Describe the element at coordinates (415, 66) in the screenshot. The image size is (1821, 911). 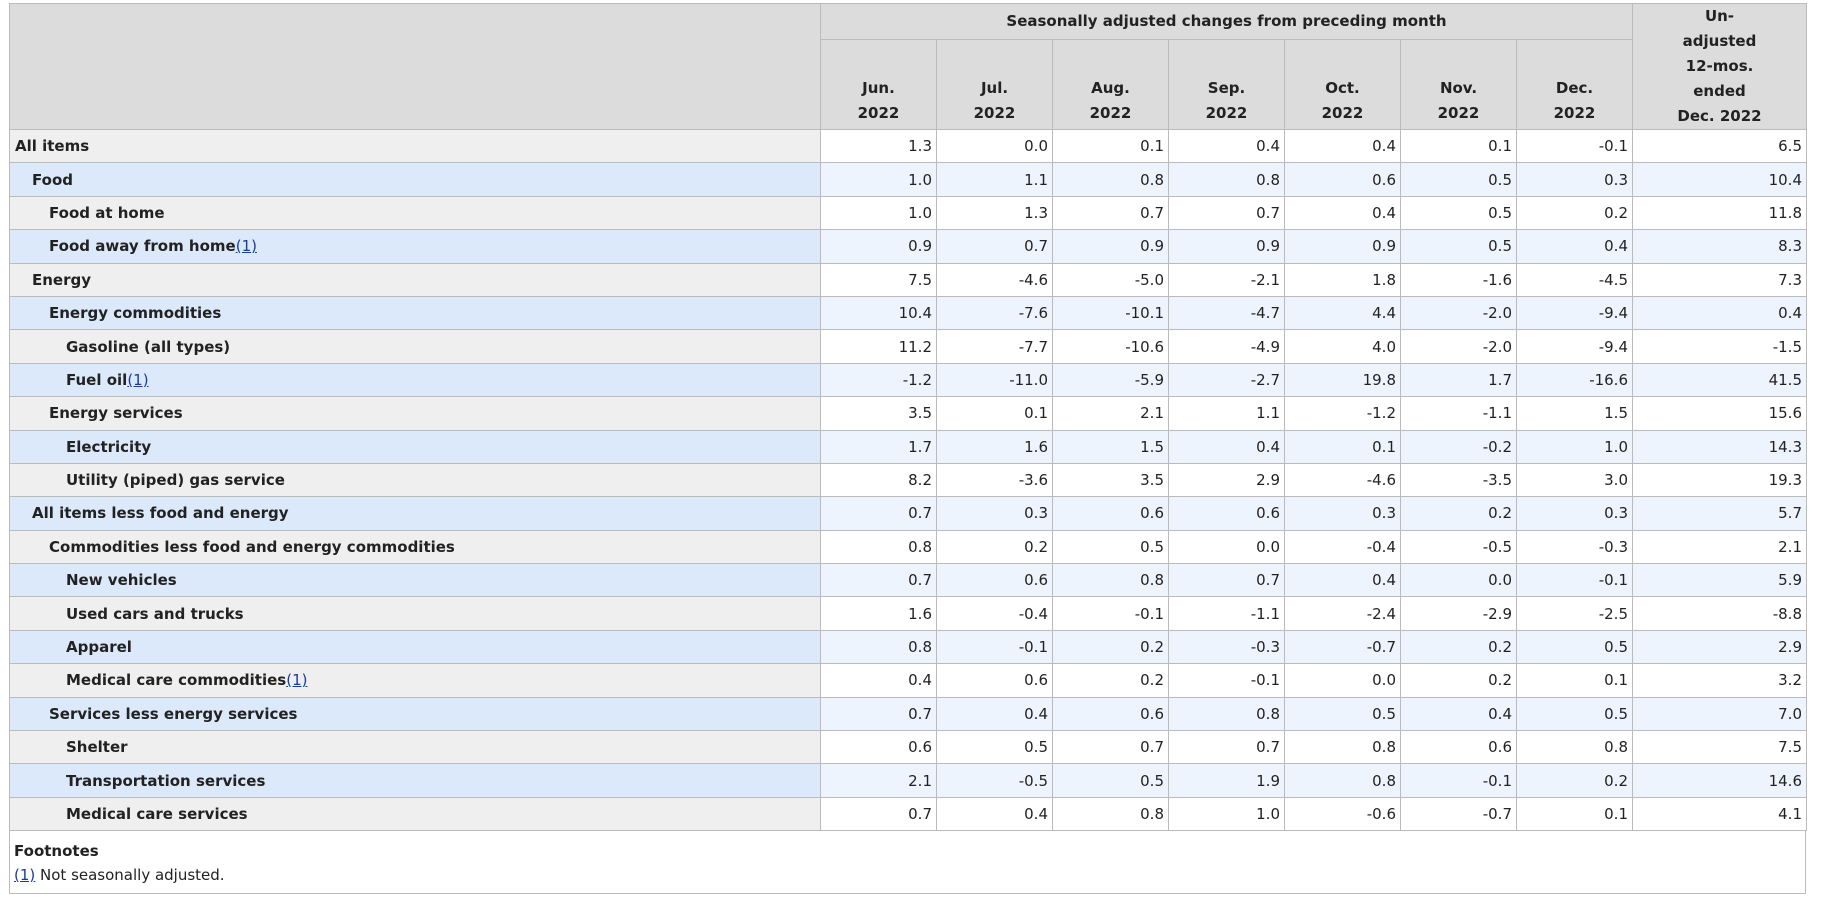
I see `corner-cell` at that location.